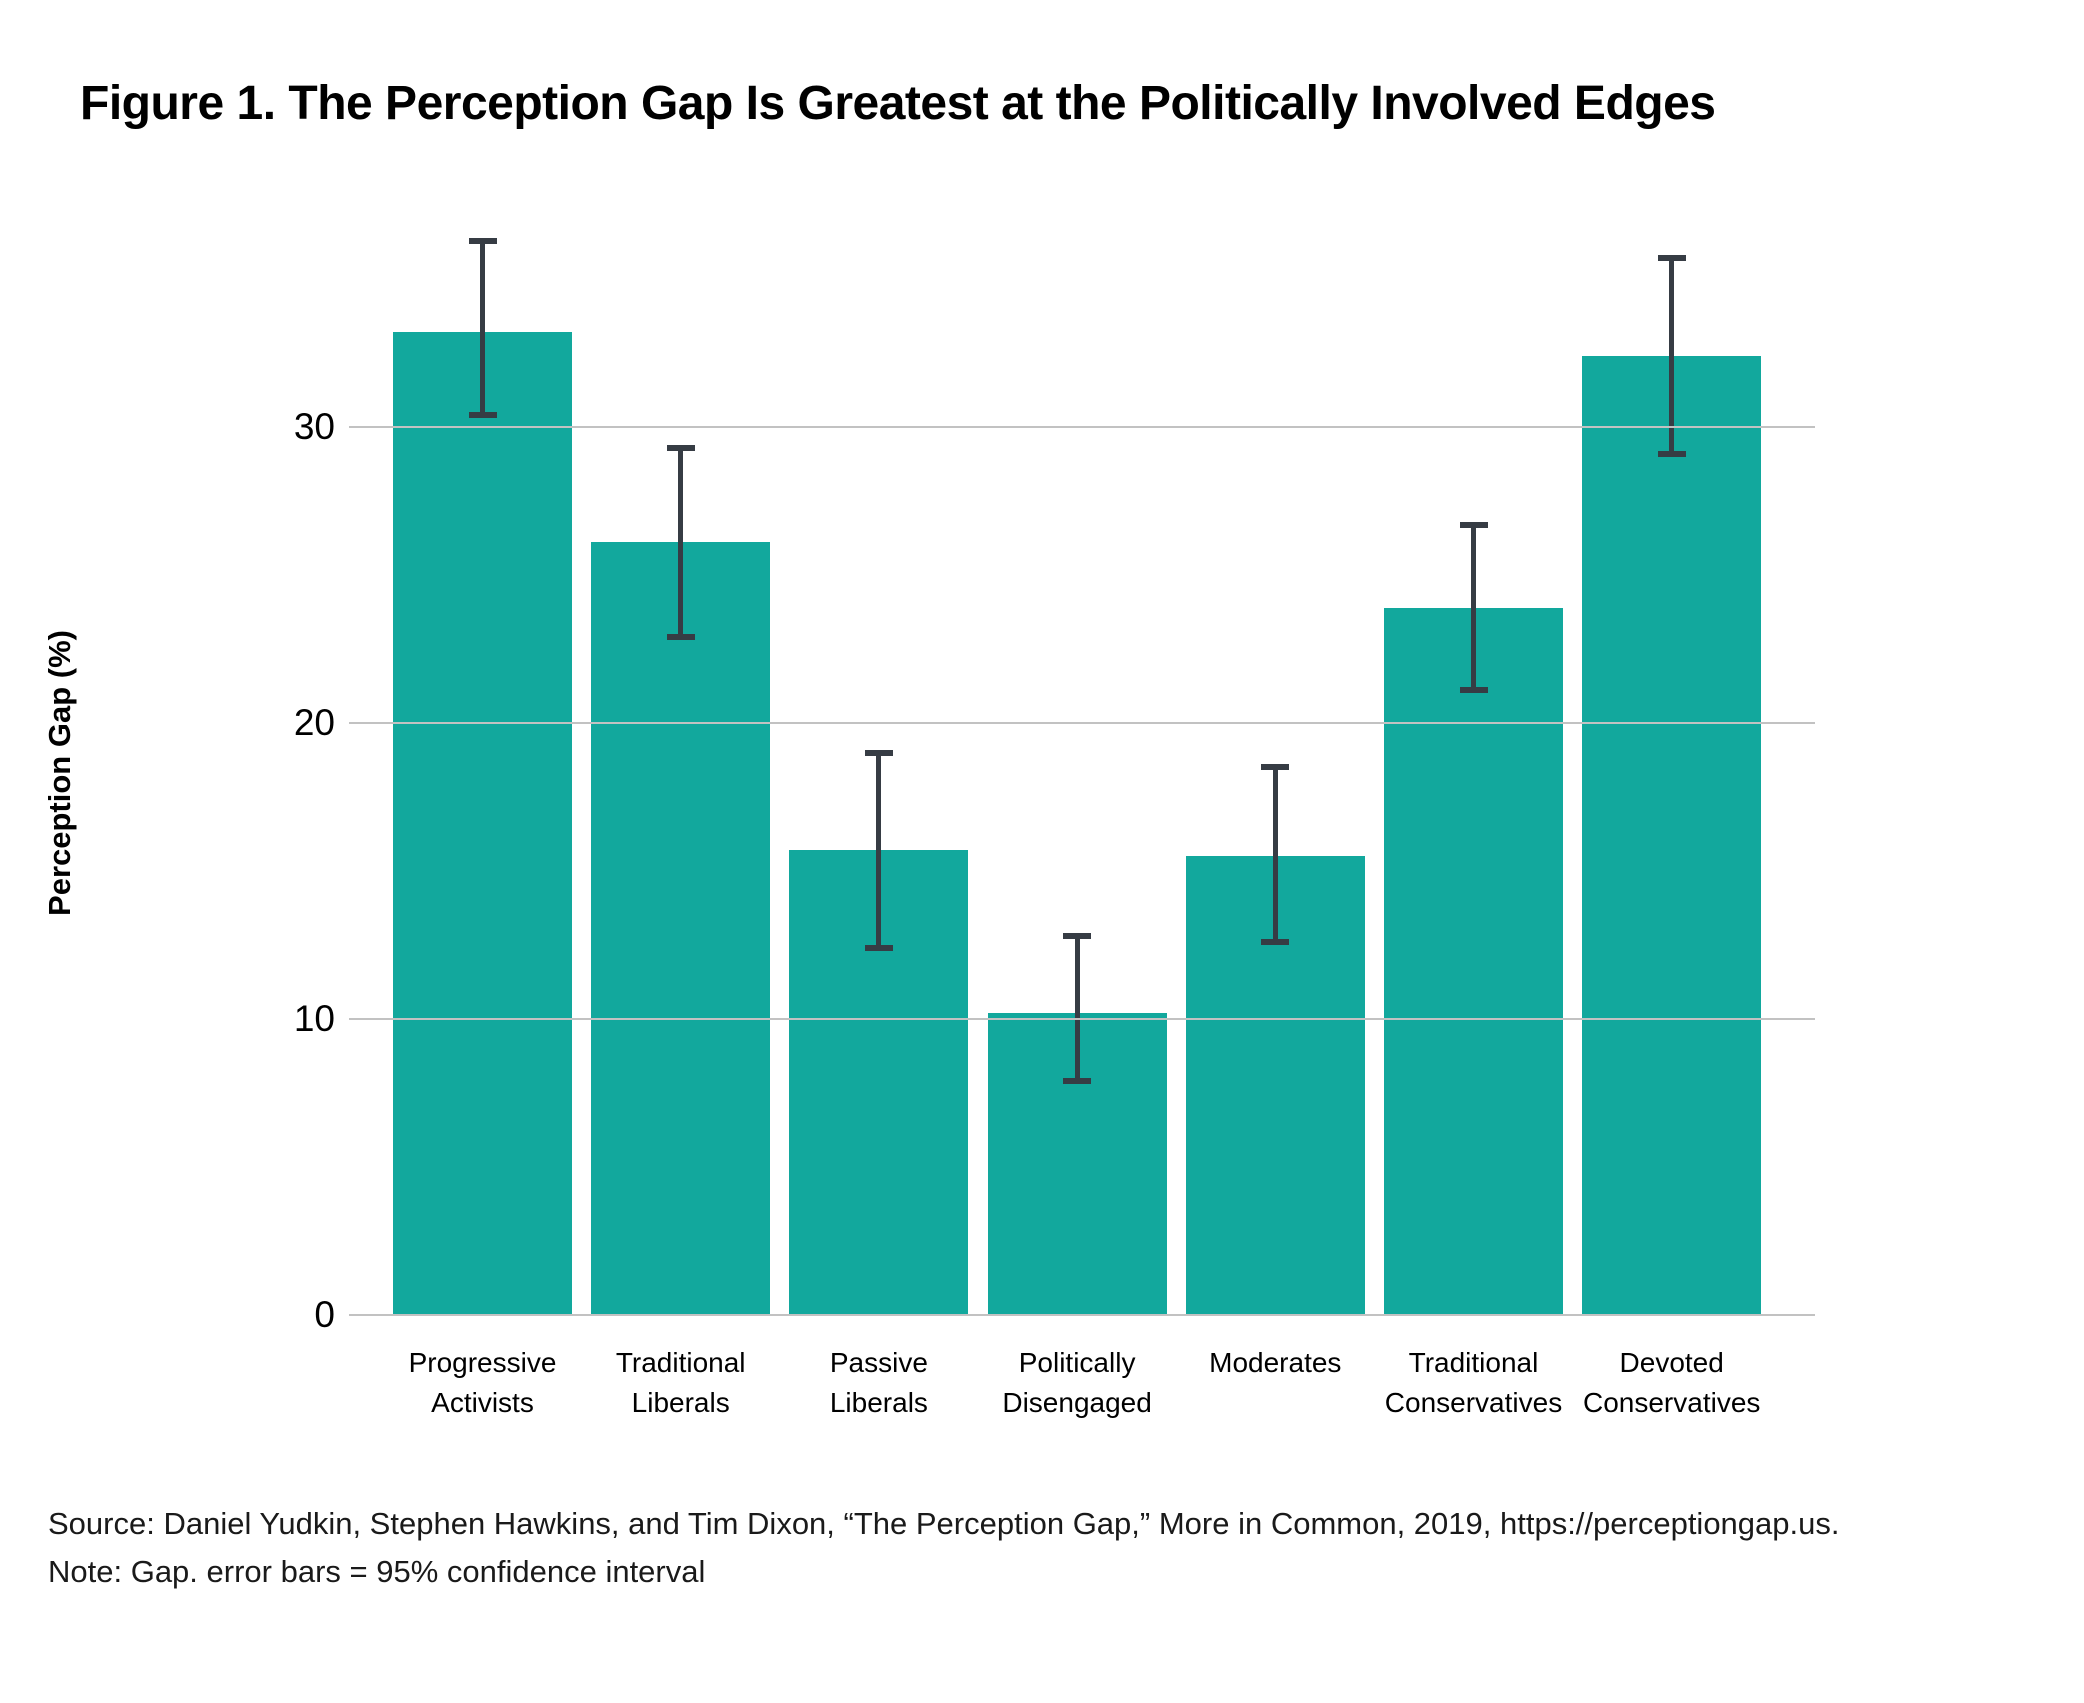 This screenshot has width=2084, height=1703. What do you see at coordinates (1077, 1402) in the screenshot?
I see `x-tick-line: Disengaged` at bounding box center [1077, 1402].